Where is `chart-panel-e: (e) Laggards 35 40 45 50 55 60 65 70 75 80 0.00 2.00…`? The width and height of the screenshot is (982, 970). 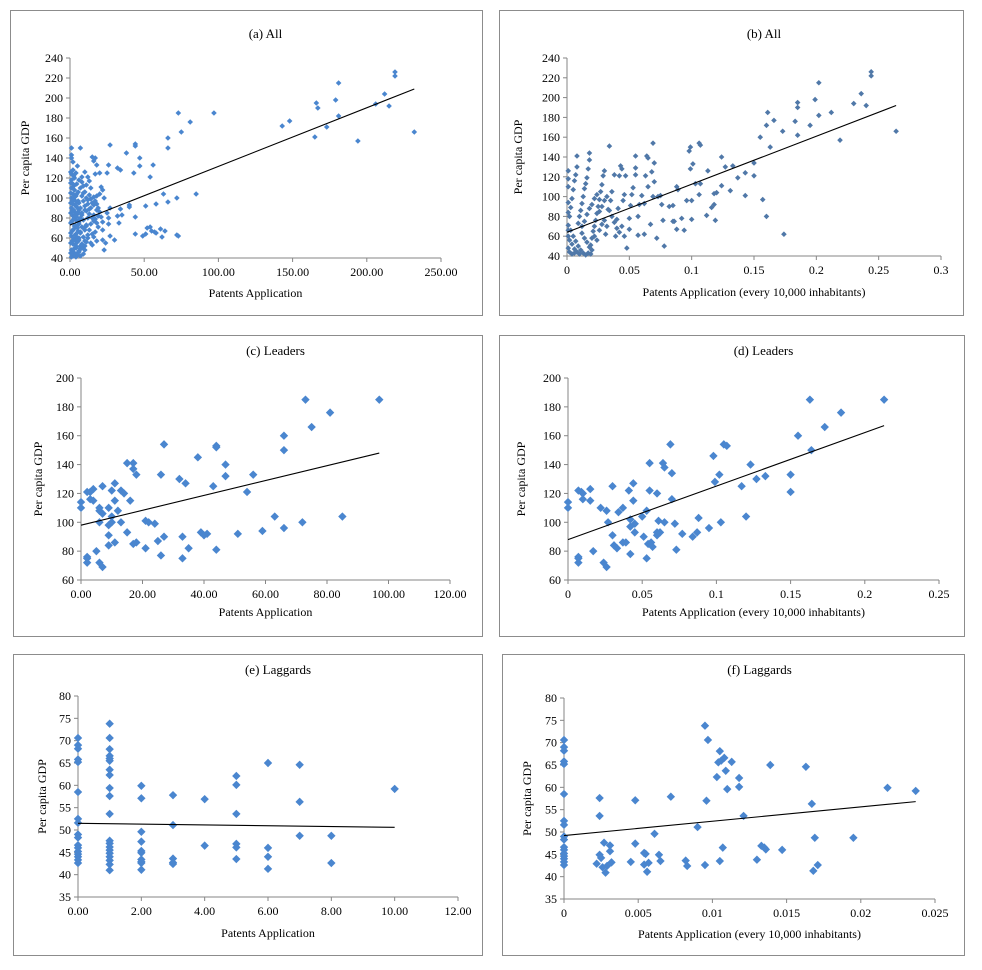
chart-panel-e: (e) Laggards 35 40 45 50 55 60 65 70 75 80 0.00 2.00… is located at coordinates (248, 805).